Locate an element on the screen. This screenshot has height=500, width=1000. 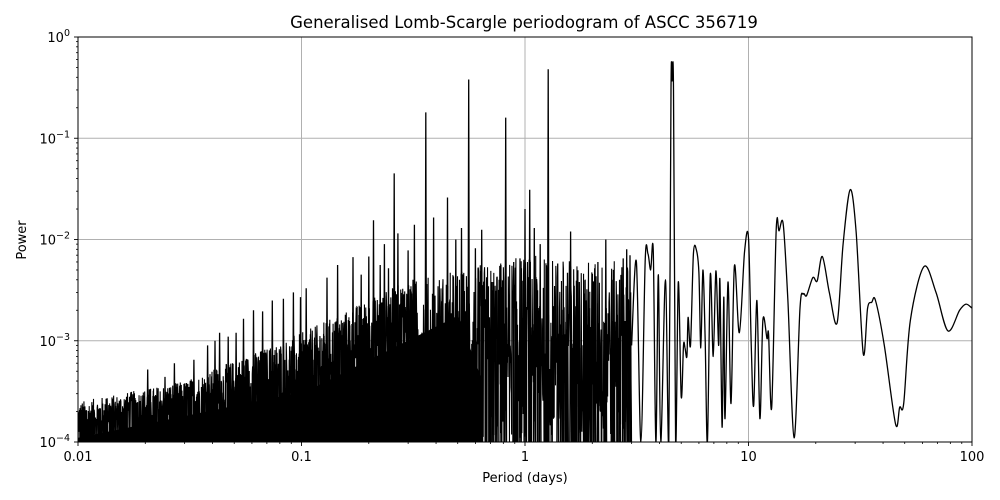
x-tick-label: 0.01 is located at coordinates (78, 457).